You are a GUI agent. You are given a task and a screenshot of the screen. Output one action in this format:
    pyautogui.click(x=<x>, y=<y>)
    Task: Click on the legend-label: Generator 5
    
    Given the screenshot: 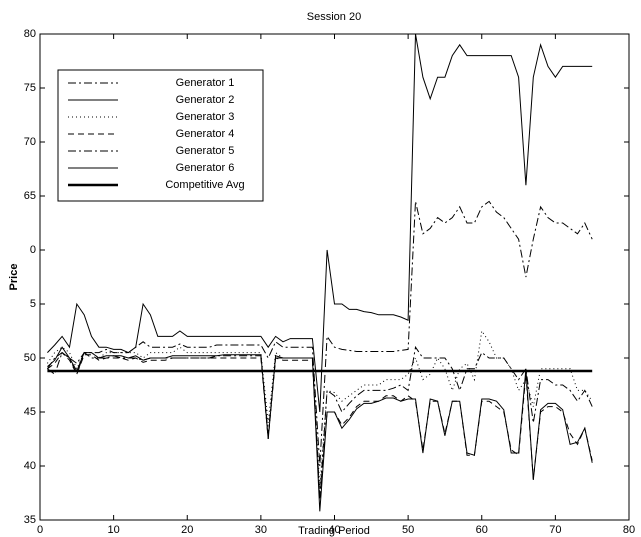 What is the action you would take?
    pyautogui.click(x=205, y=151)
    